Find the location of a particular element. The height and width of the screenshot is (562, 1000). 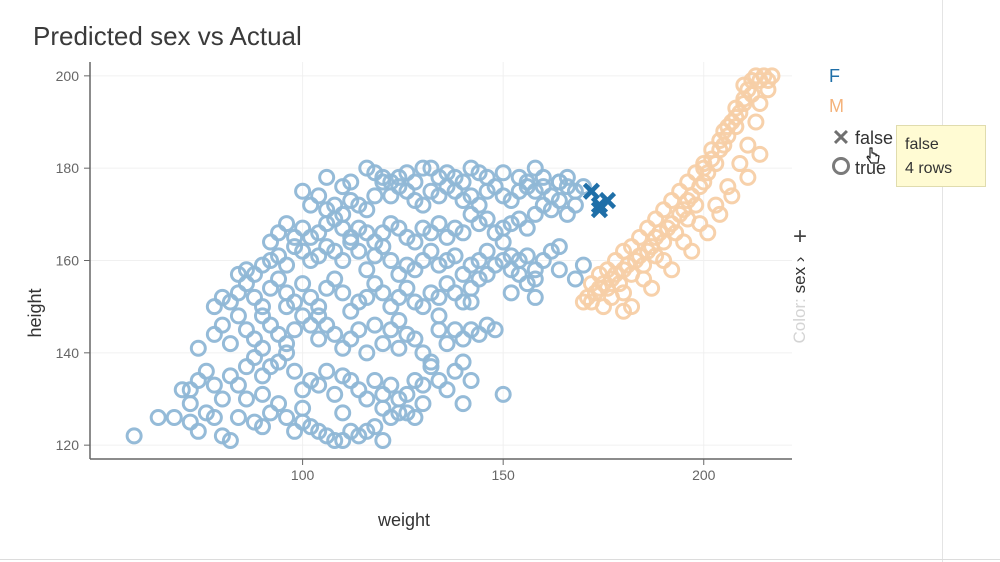

legend-item-false: ✕ false is located at coordinates (862, 138).